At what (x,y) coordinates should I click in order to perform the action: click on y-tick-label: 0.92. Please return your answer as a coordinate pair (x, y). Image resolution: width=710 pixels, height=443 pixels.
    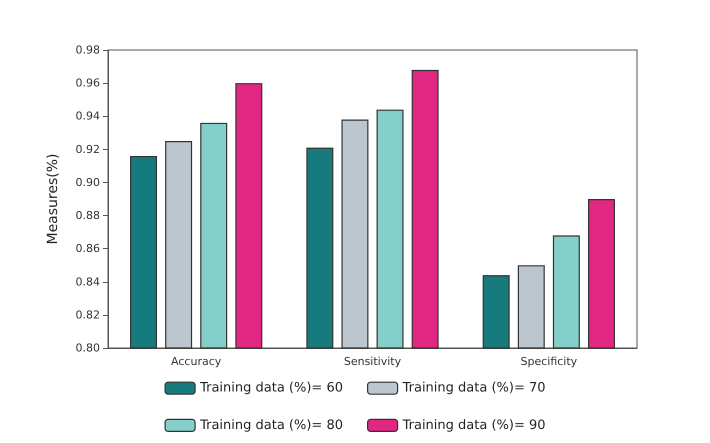
    Looking at the image, I should click on (88, 149).